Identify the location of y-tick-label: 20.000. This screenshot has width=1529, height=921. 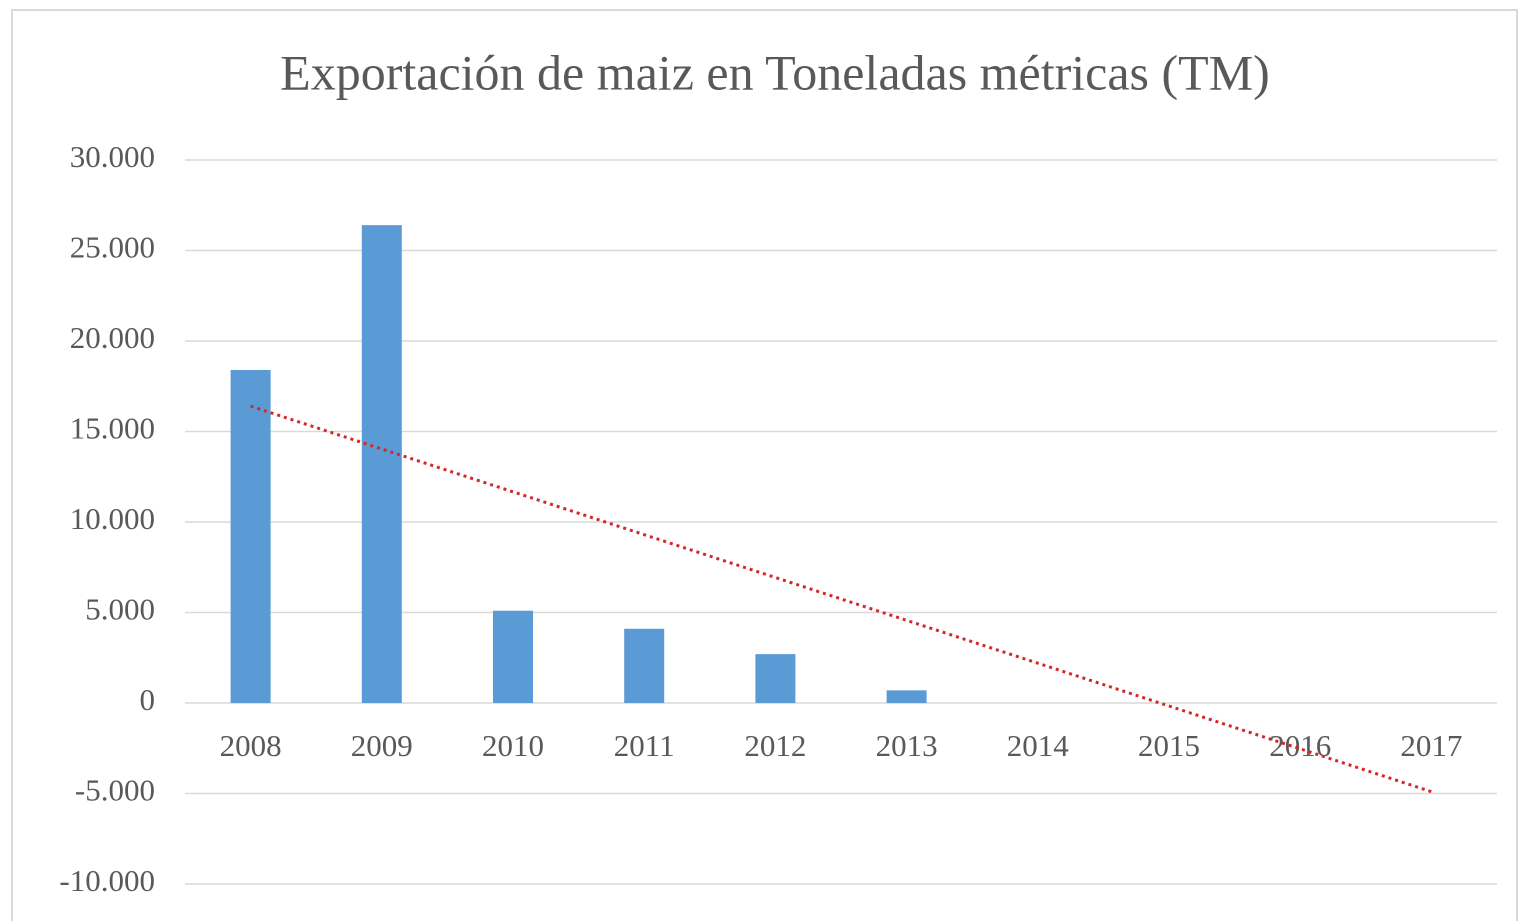
(112, 337).